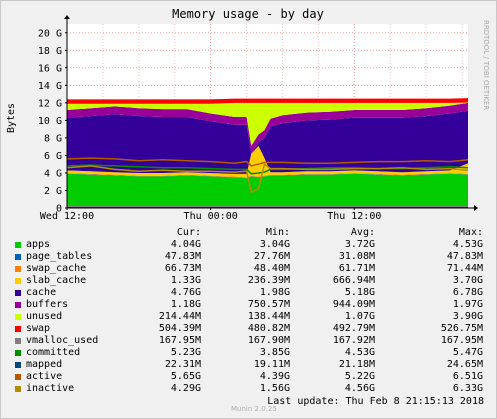 The height and width of the screenshot is (419, 497). Describe the element at coordinates (359, 316) in the screenshot. I see `legend-avg-unused: 1.07G` at that location.